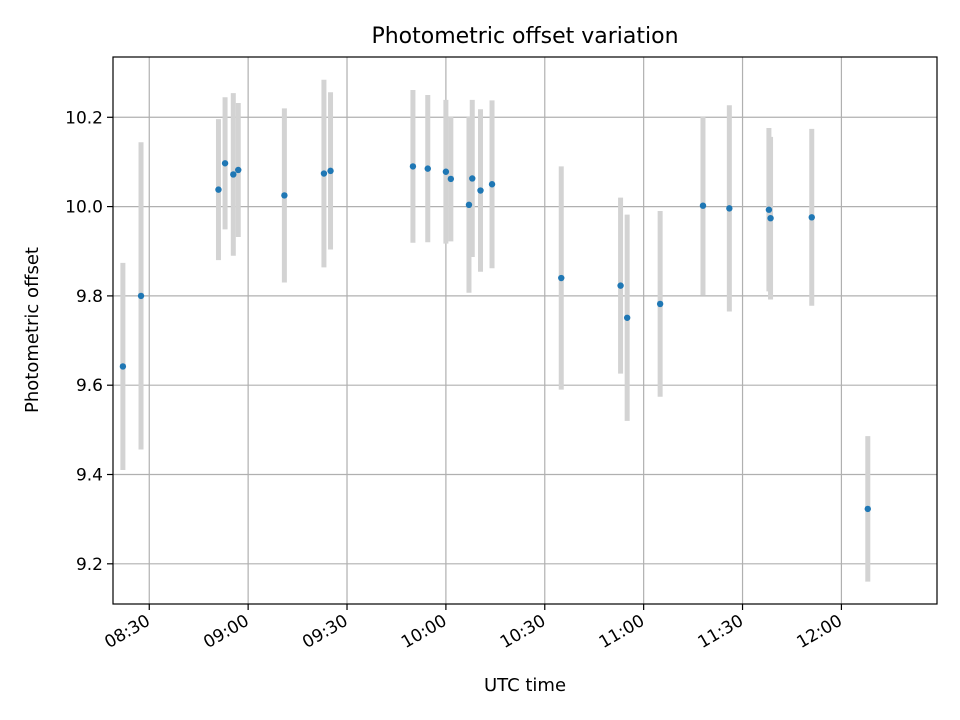 Image resolution: width=960 pixels, height=720 pixels. Describe the element at coordinates (32, 330) in the screenshot. I see `y-axis-label: Photometric offset` at that location.